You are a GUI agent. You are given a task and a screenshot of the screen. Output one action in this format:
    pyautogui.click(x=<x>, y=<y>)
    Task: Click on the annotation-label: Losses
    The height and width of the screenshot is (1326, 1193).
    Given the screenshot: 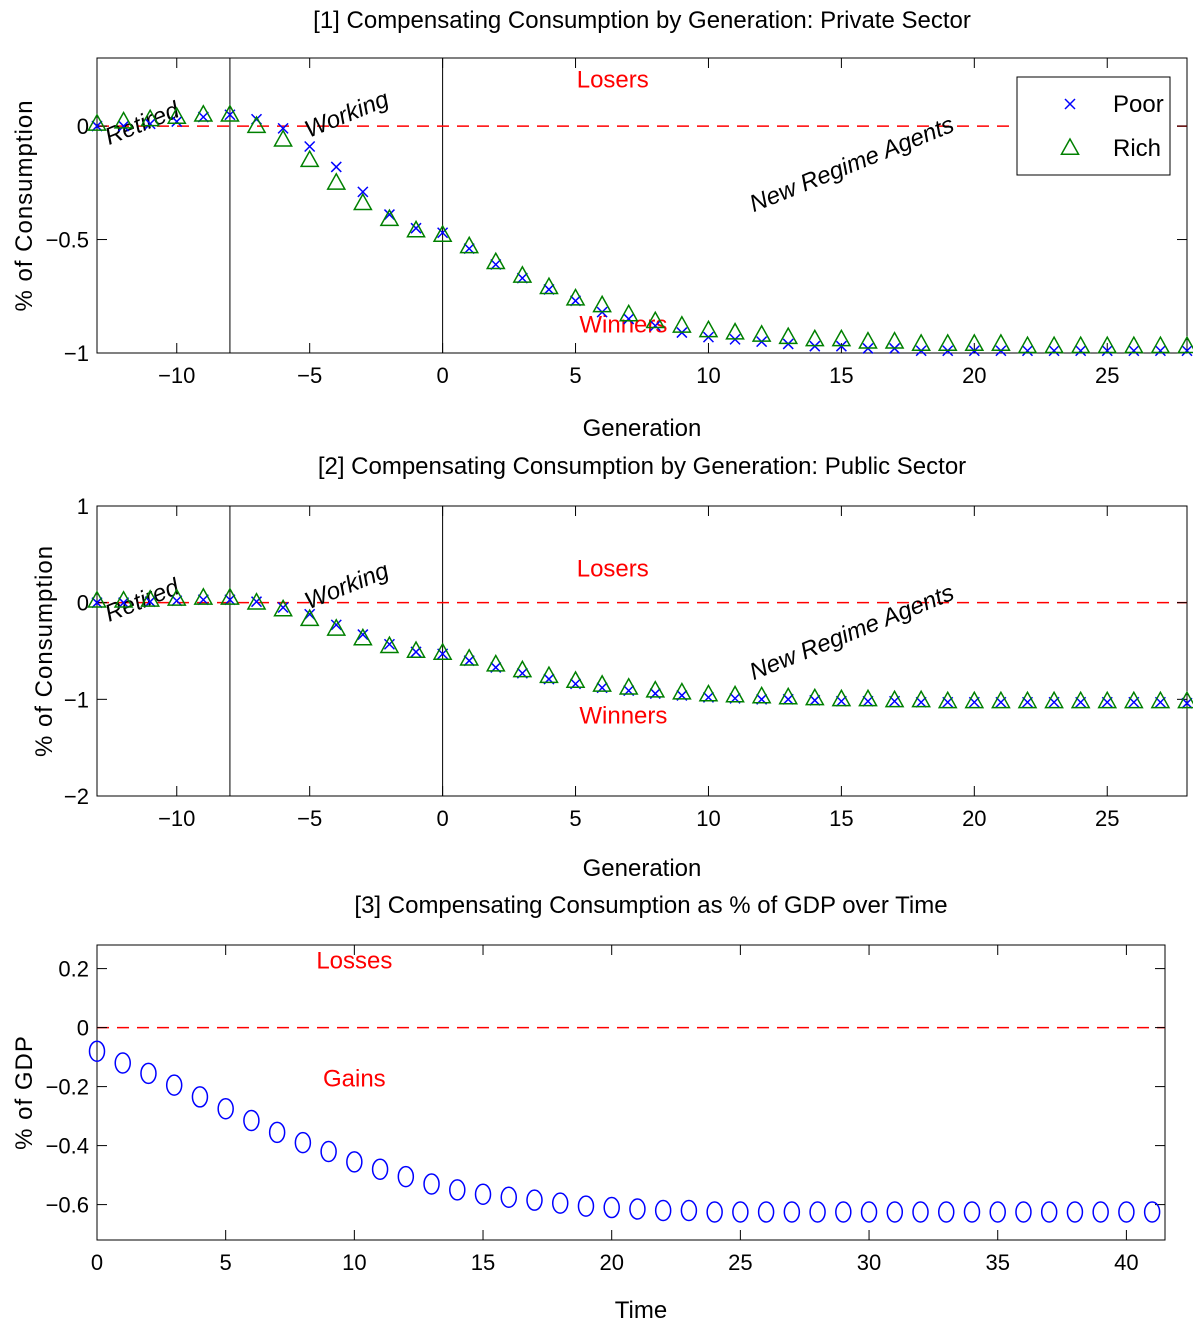 What is the action you would take?
    pyautogui.click(x=354, y=961)
    